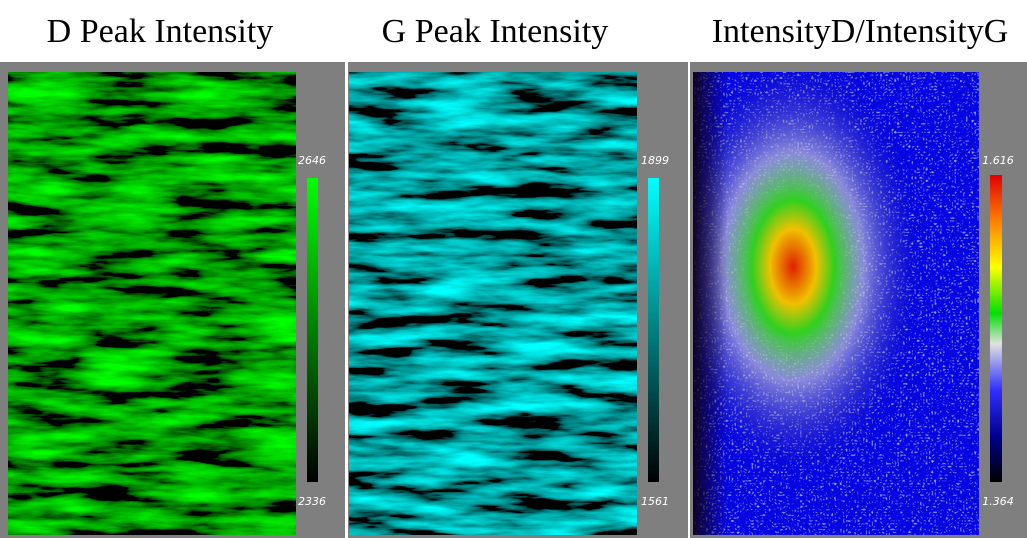 Image resolution: width=1027 pixels, height=538 pixels. I want to click on colorbar-max: 2646, so click(312, 160).